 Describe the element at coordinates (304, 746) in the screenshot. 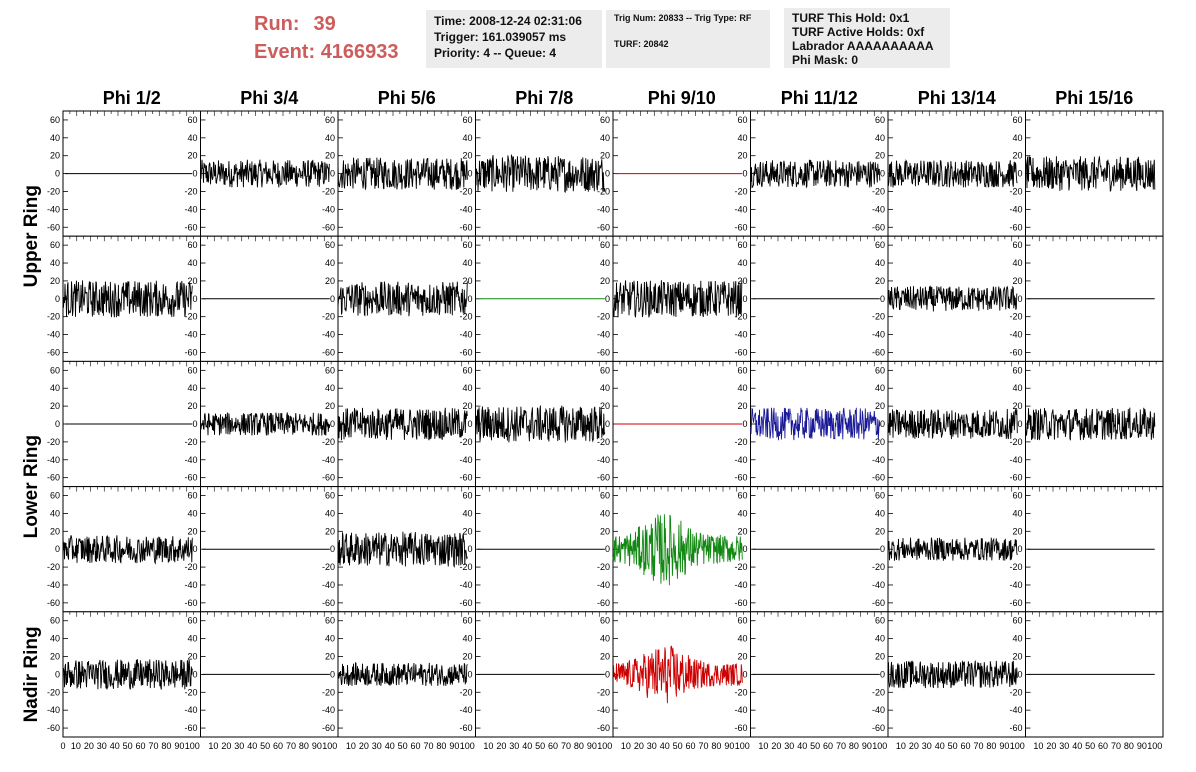

I see `x-tick-label: 80` at that location.